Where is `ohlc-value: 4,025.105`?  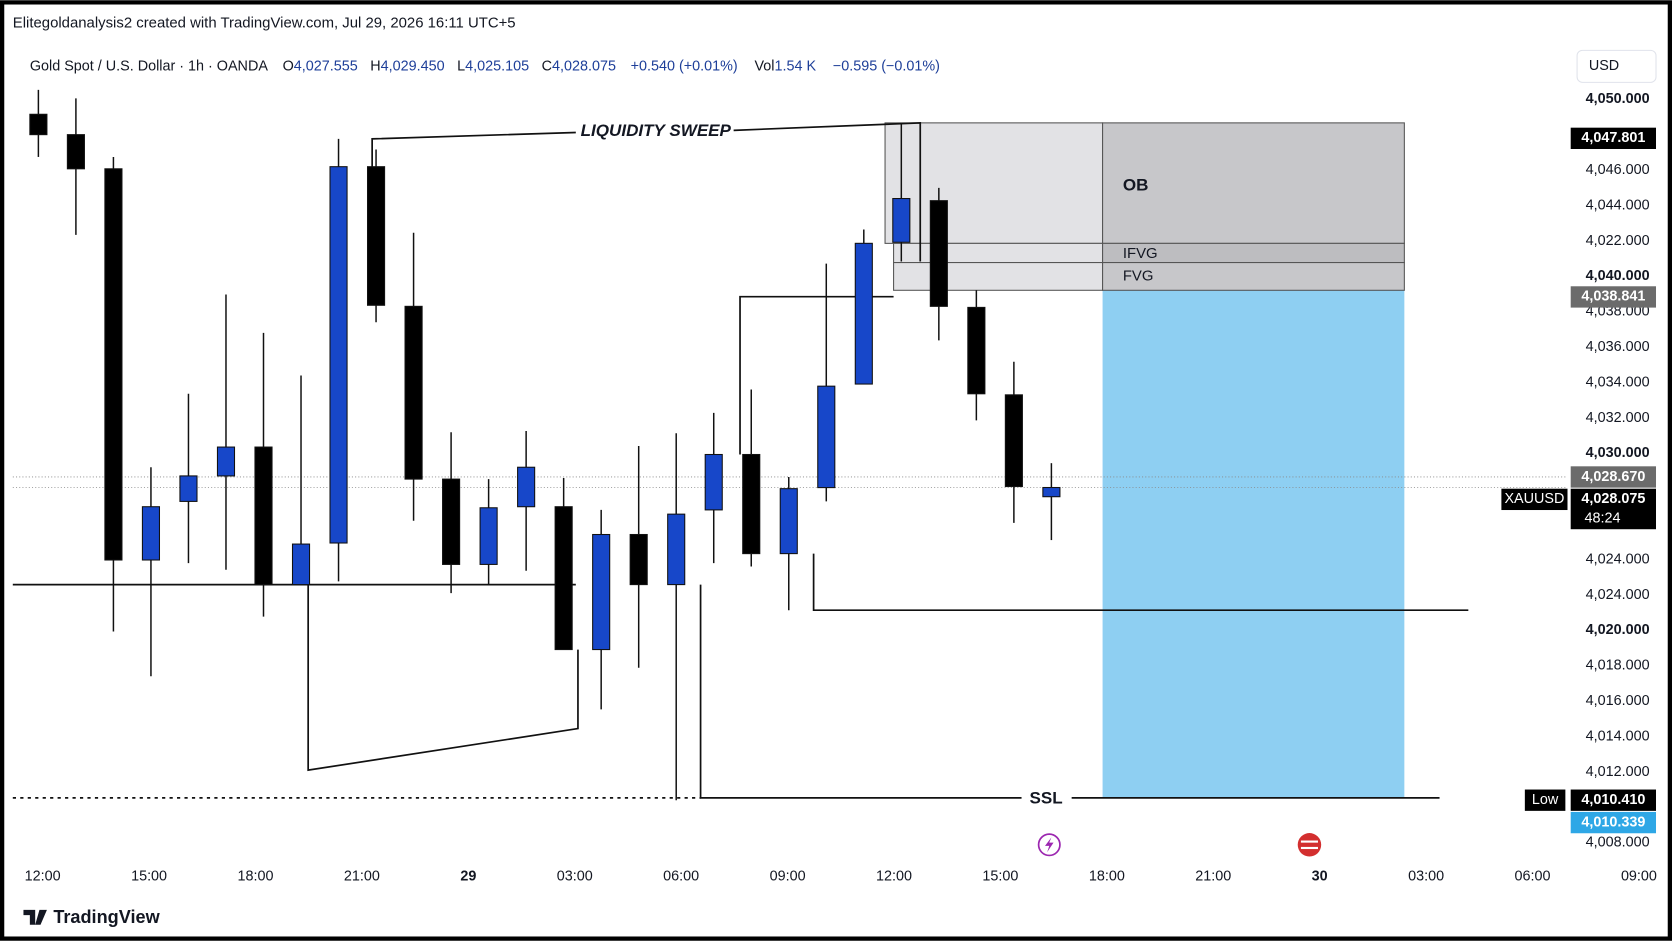
ohlc-value: 4,025.105 is located at coordinates (497, 66).